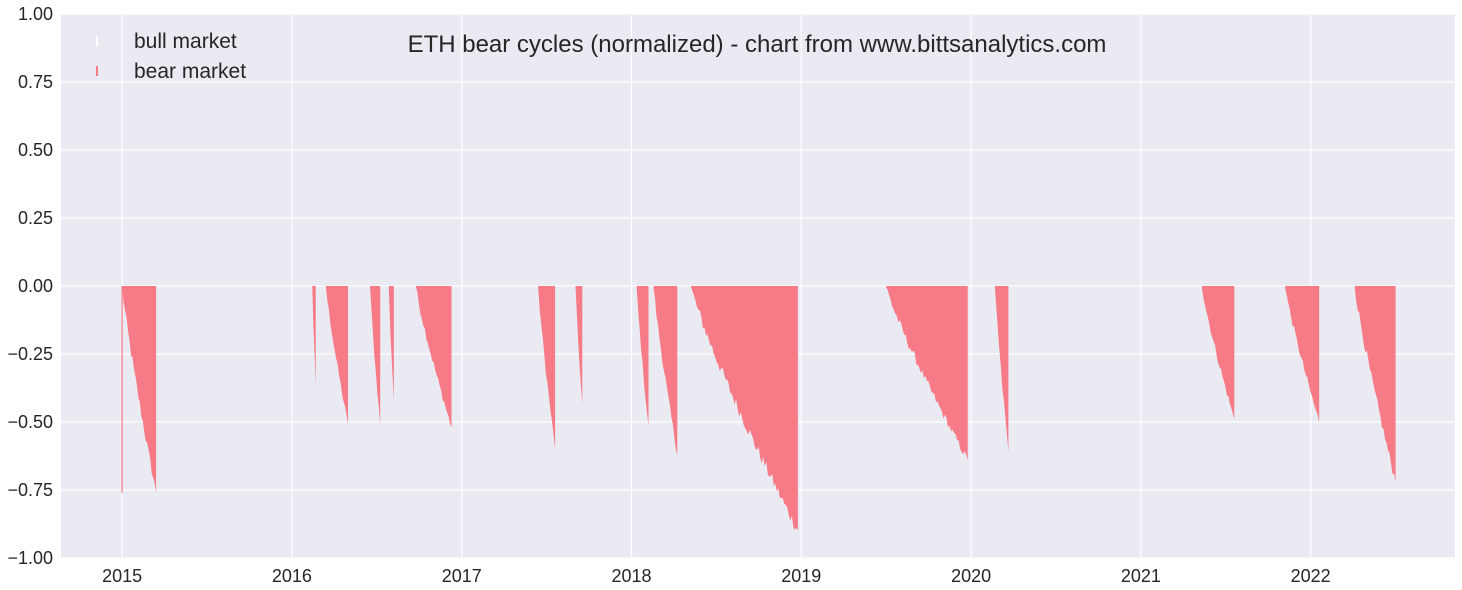  I want to click on x-tick-label: 2015, so click(122, 576).